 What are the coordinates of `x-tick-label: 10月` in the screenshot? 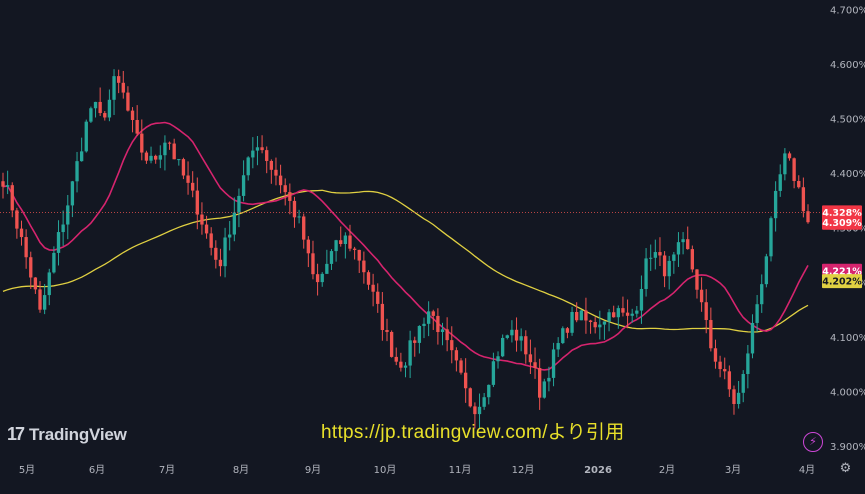 It's located at (385, 470).